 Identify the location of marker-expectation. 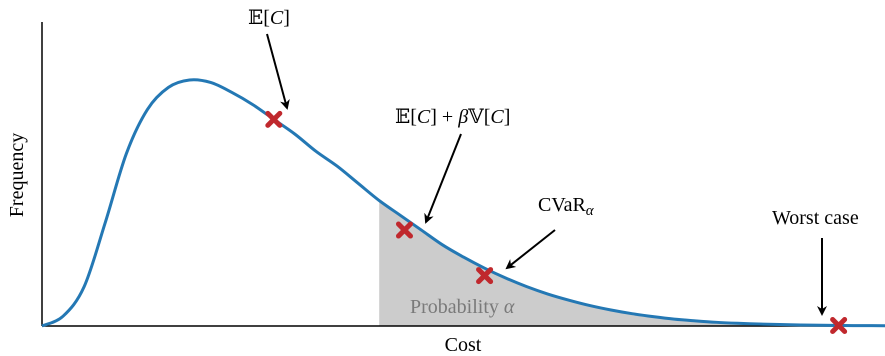
(274, 119).